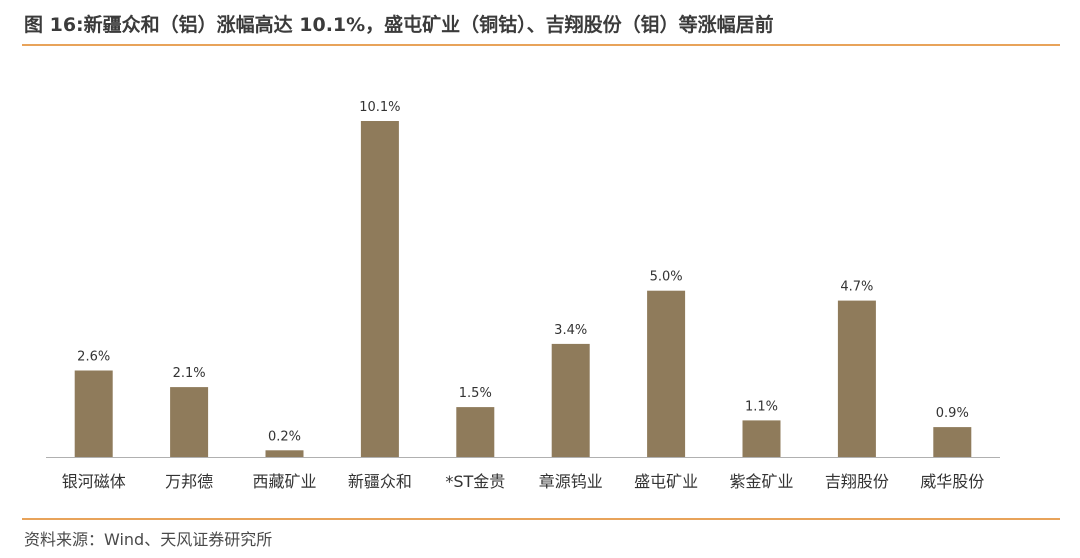 This screenshot has width=1080, height=558. I want to click on category-label: 威华股份, so click(952, 481).